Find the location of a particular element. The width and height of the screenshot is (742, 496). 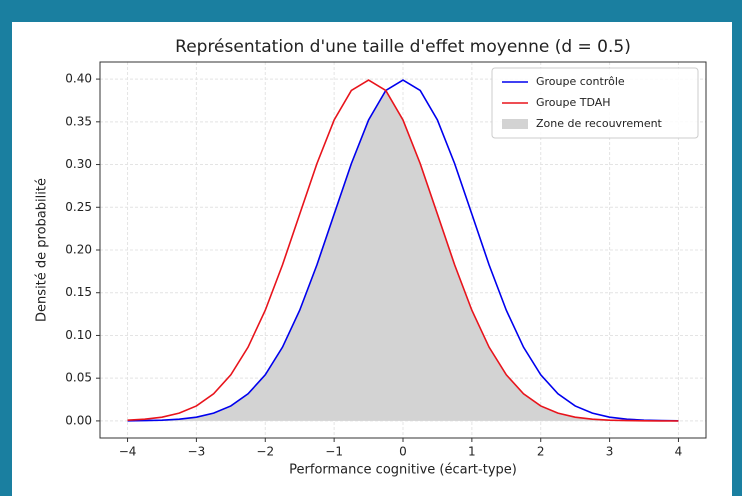

y-tick-label: 0.20 is located at coordinates (78, 250).